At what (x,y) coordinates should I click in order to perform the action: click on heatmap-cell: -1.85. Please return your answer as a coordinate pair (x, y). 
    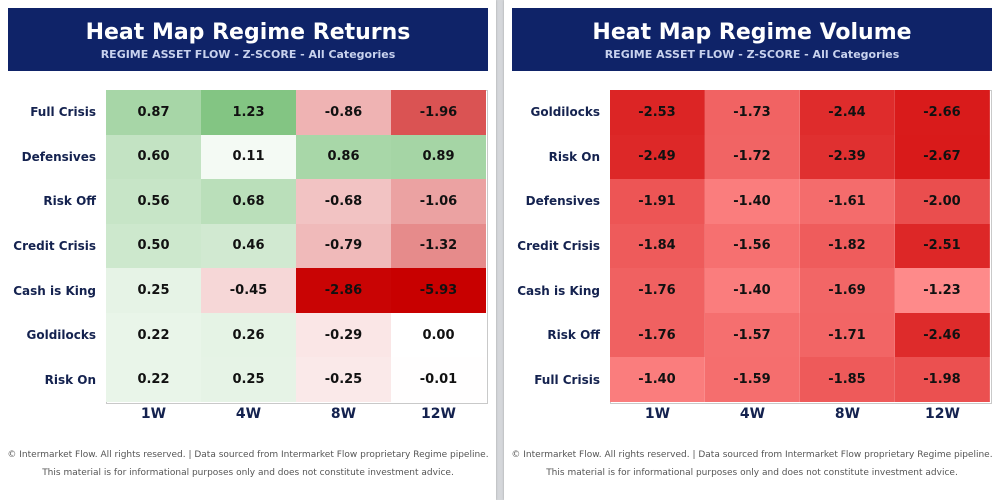
    Looking at the image, I should click on (847, 379).